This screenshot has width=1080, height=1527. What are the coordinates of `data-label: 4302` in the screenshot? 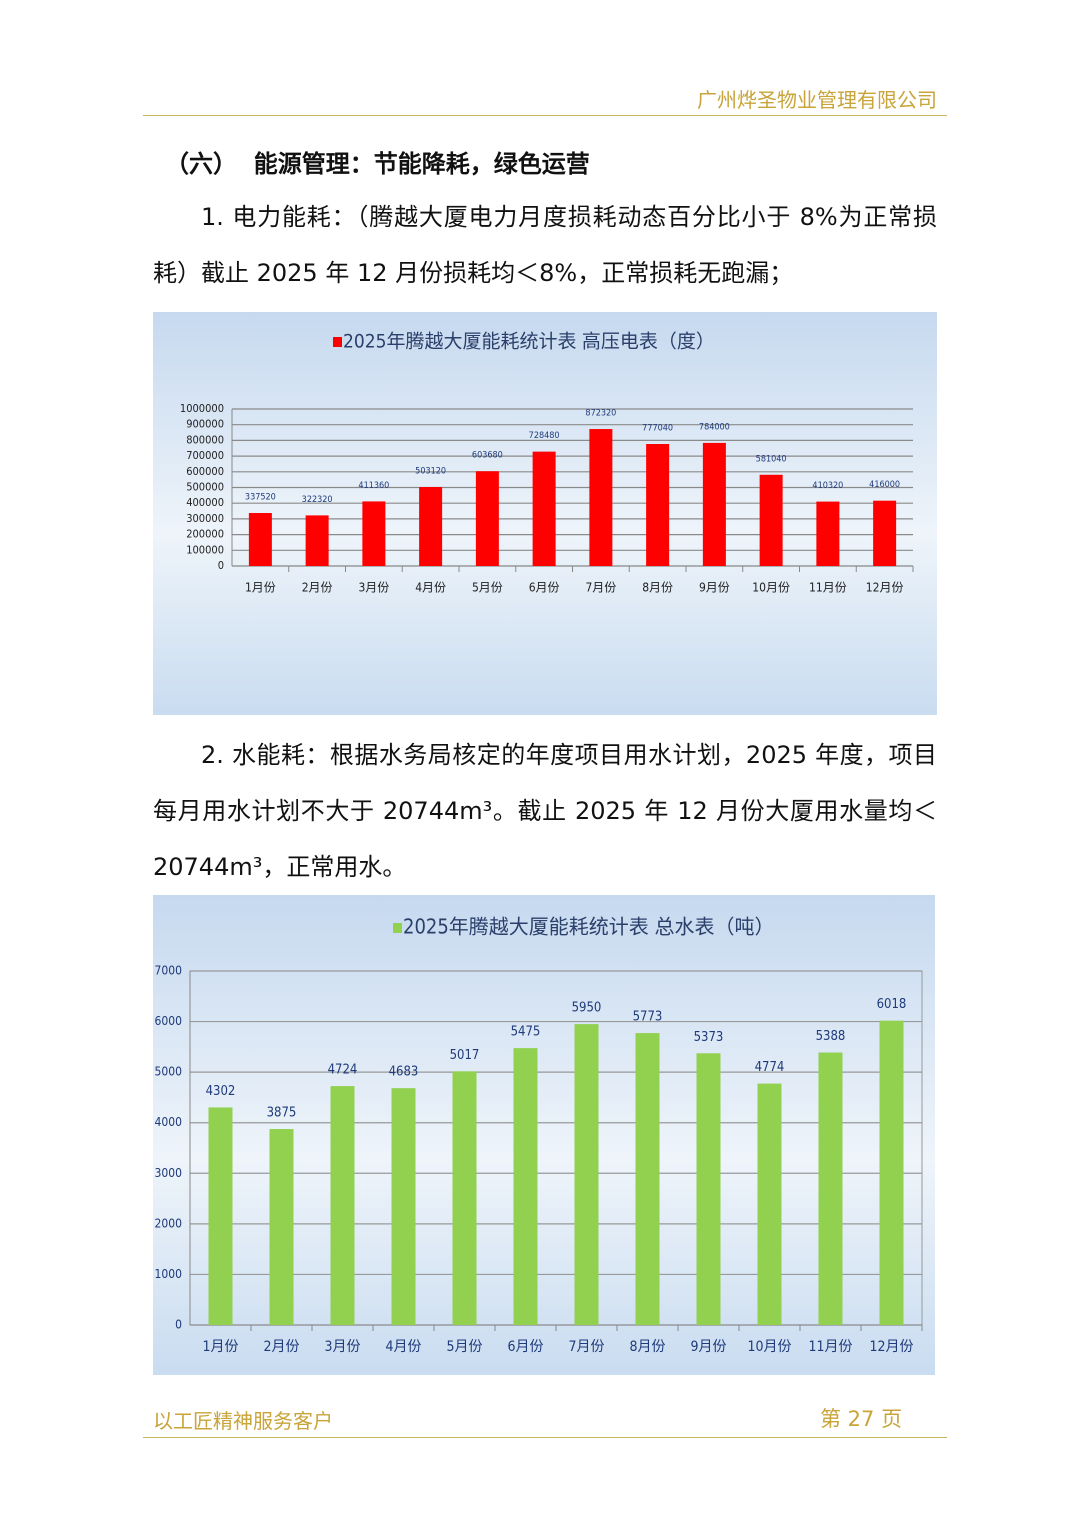 It's located at (221, 1091).